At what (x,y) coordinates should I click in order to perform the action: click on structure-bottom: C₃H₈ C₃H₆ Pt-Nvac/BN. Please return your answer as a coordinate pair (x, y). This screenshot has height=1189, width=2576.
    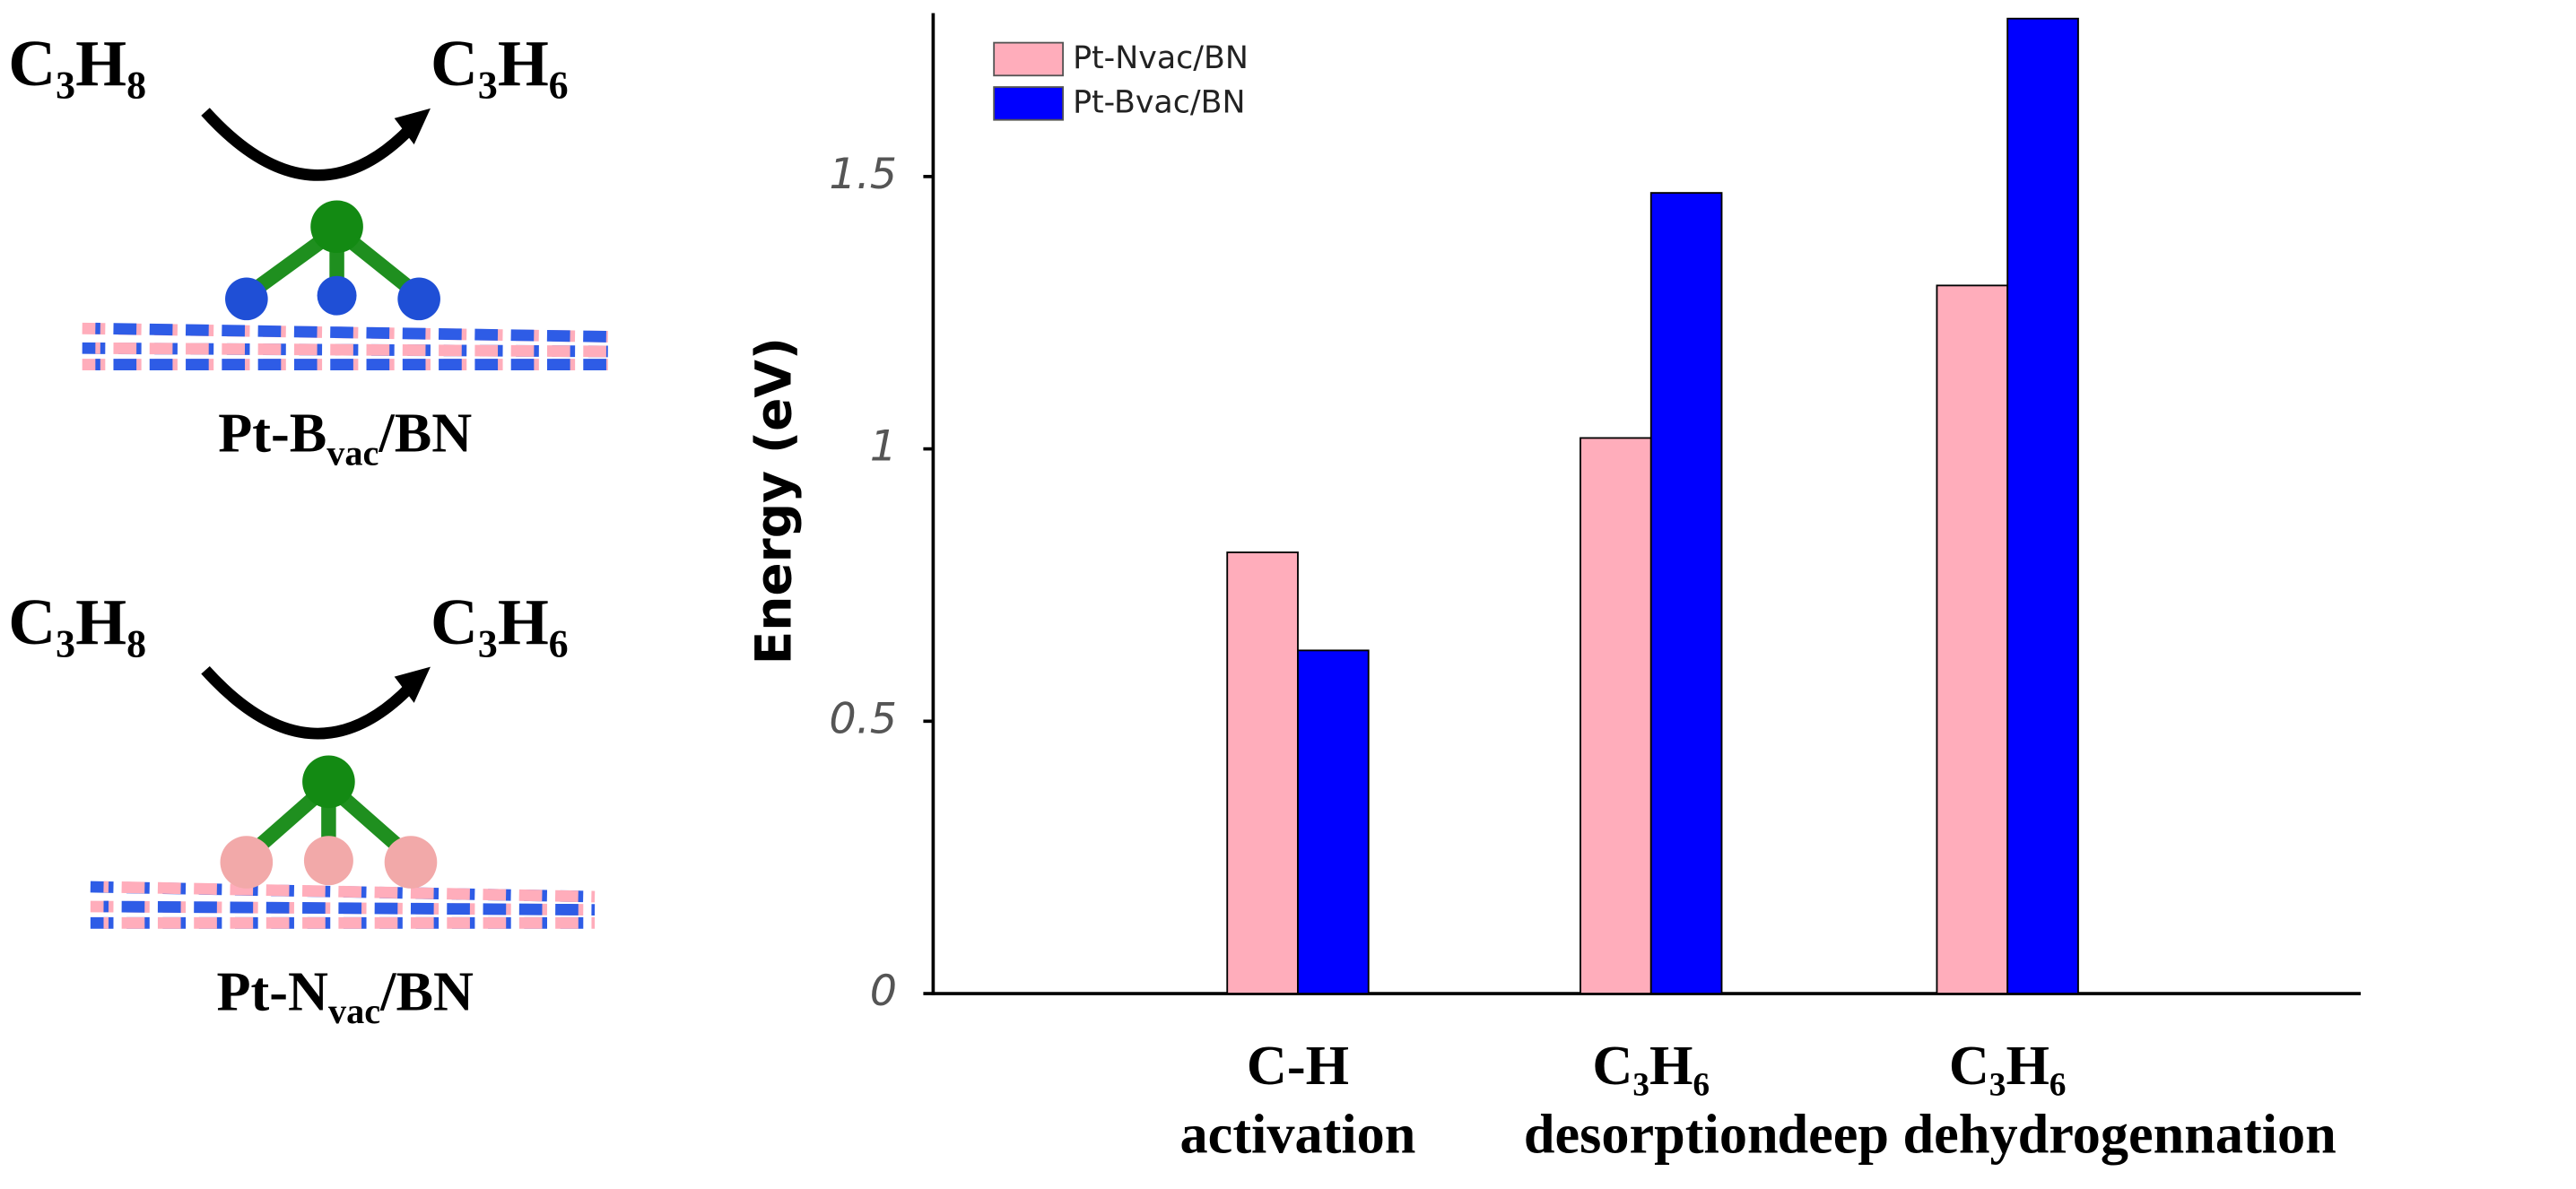
    Looking at the image, I should click on (302, 808).